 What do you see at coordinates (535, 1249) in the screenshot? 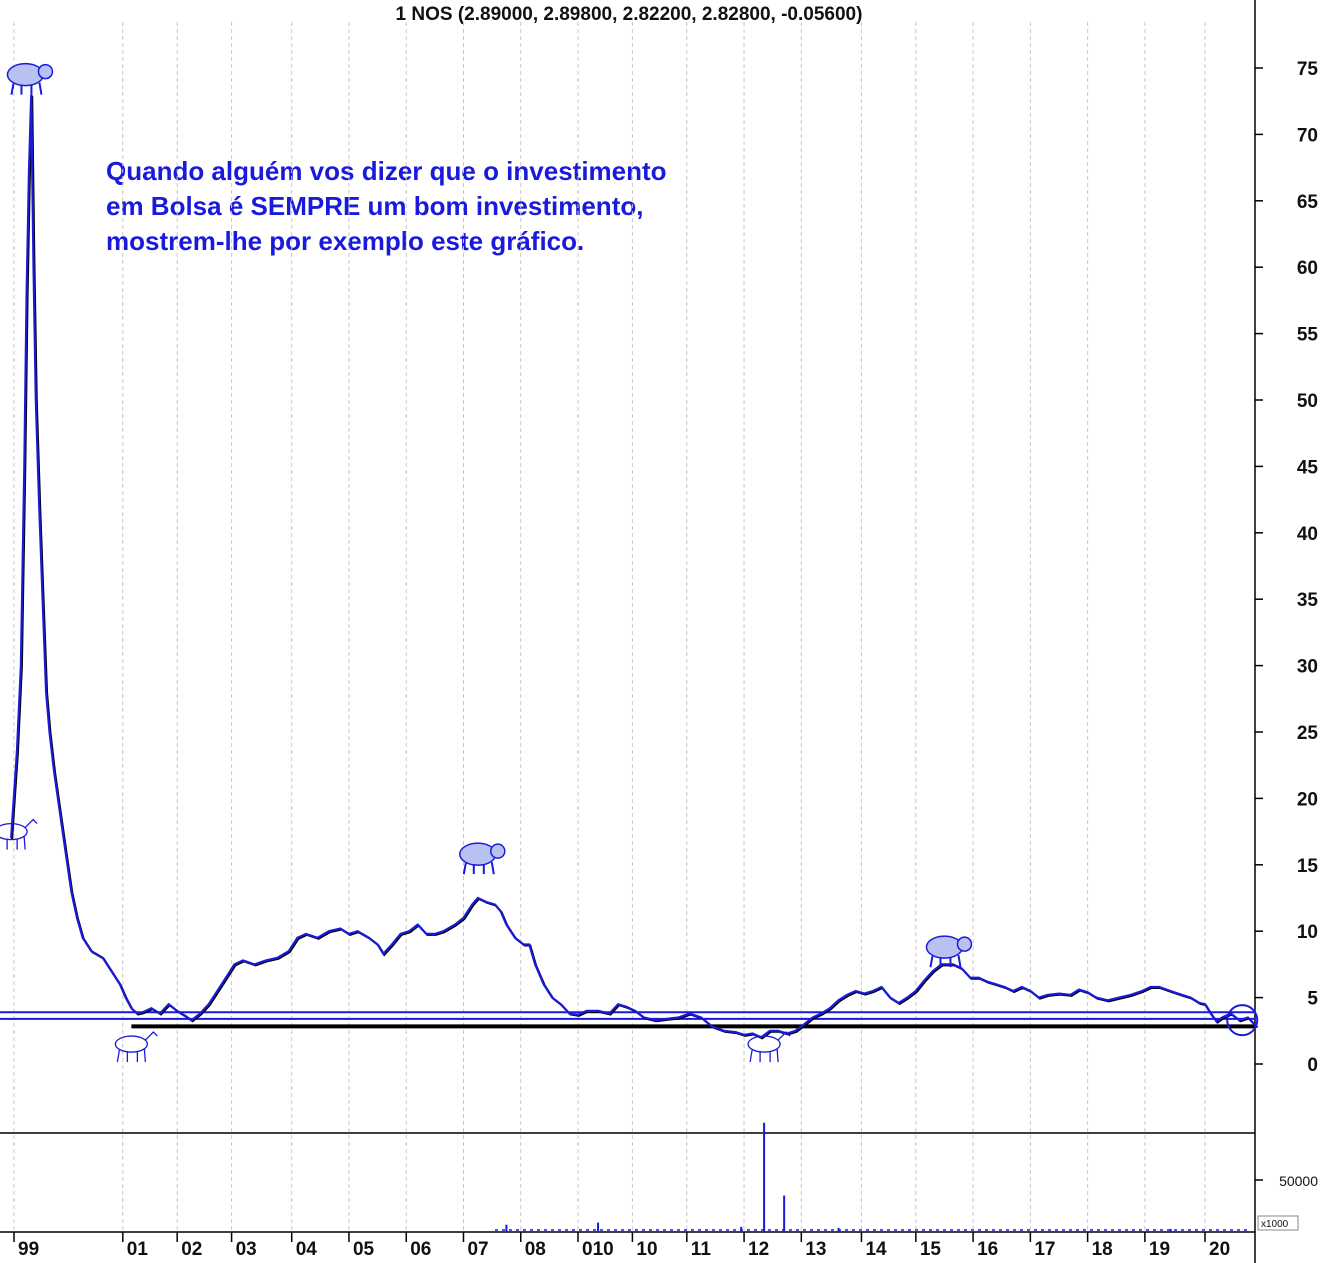
I see `x-tick-label-8: 08` at bounding box center [535, 1249].